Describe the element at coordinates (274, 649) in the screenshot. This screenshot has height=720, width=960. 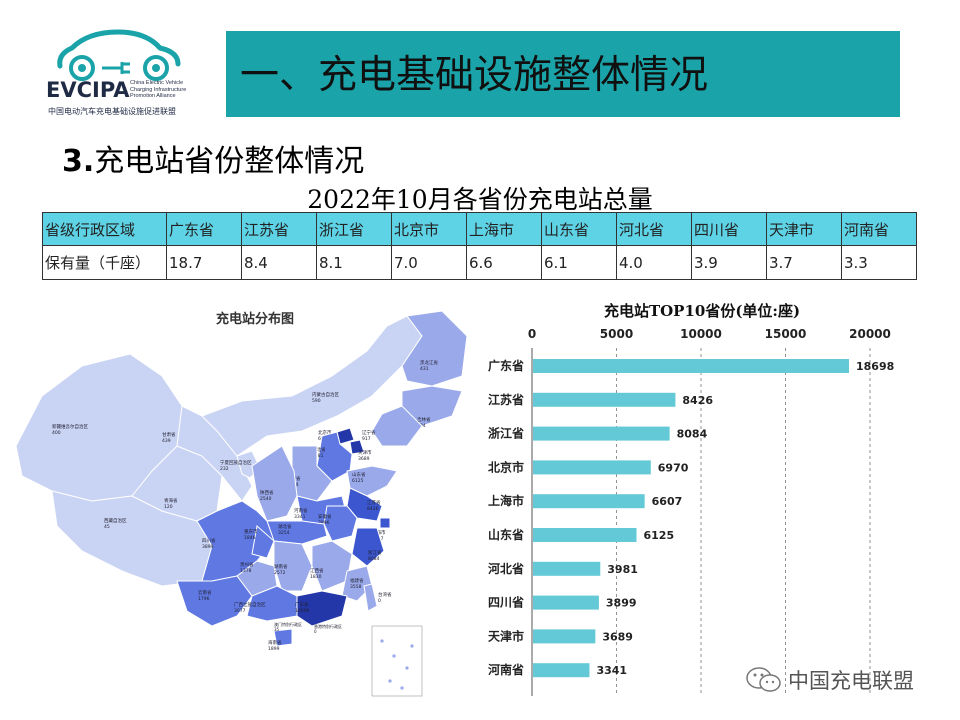
I see `map-region-value: 1899` at that location.